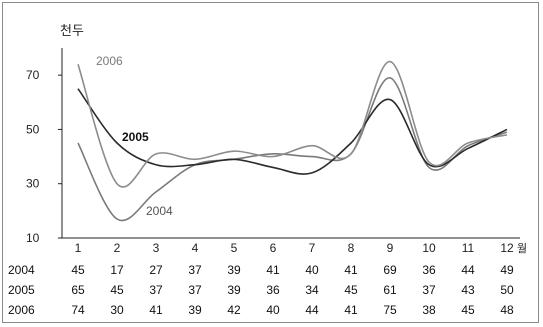 Image resolution: width=543 pixels, height=327 pixels. I want to click on series-label-2006: 2006, so click(109, 61).